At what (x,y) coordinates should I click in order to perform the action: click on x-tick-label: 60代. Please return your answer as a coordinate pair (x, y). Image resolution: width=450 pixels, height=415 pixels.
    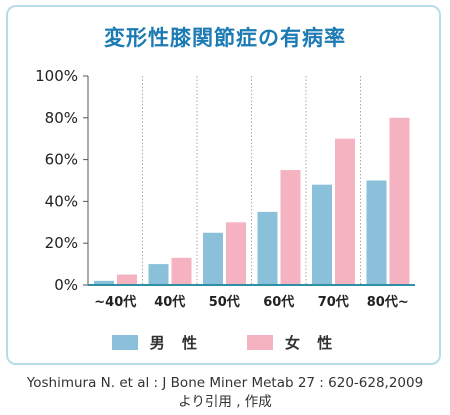
    Looking at the image, I should click on (278, 302).